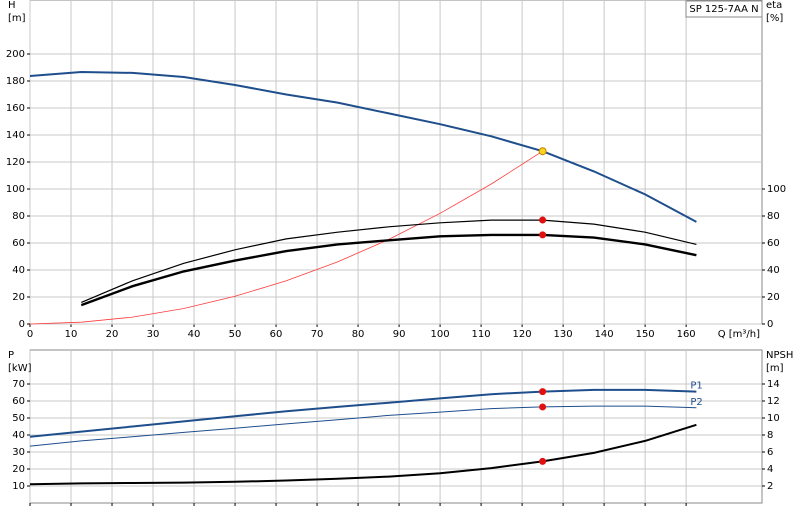 This screenshot has width=800, height=520. What do you see at coordinates (604, 334) in the screenshot?
I see `x-tick-label: 140` at bounding box center [604, 334].